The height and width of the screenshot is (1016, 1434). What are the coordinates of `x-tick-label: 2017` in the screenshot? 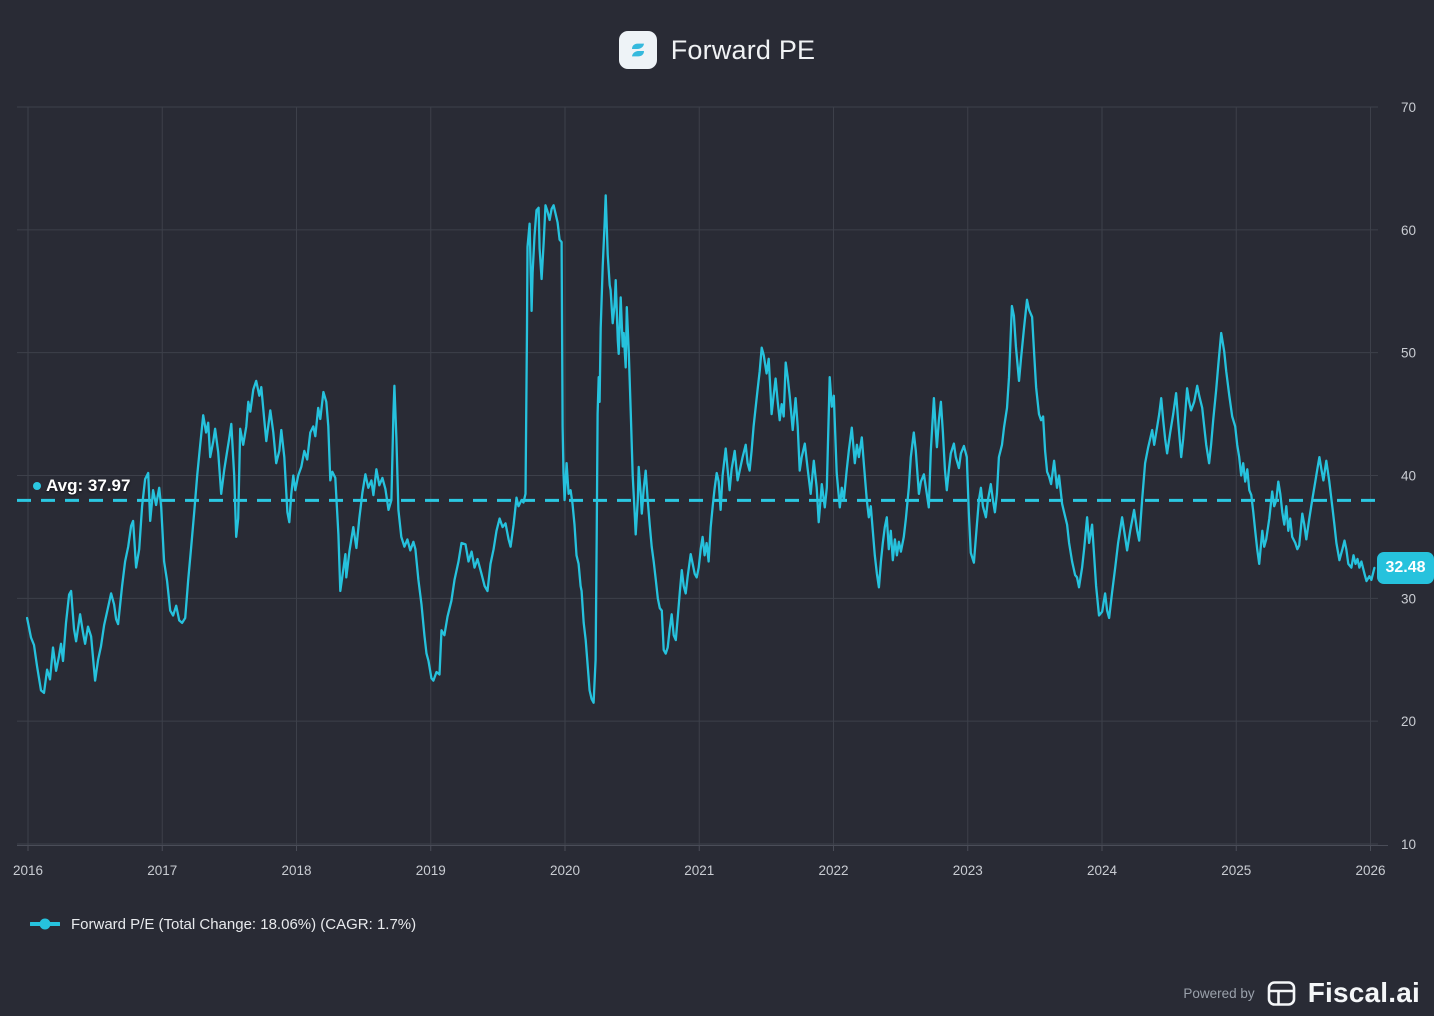 It's located at (162, 870).